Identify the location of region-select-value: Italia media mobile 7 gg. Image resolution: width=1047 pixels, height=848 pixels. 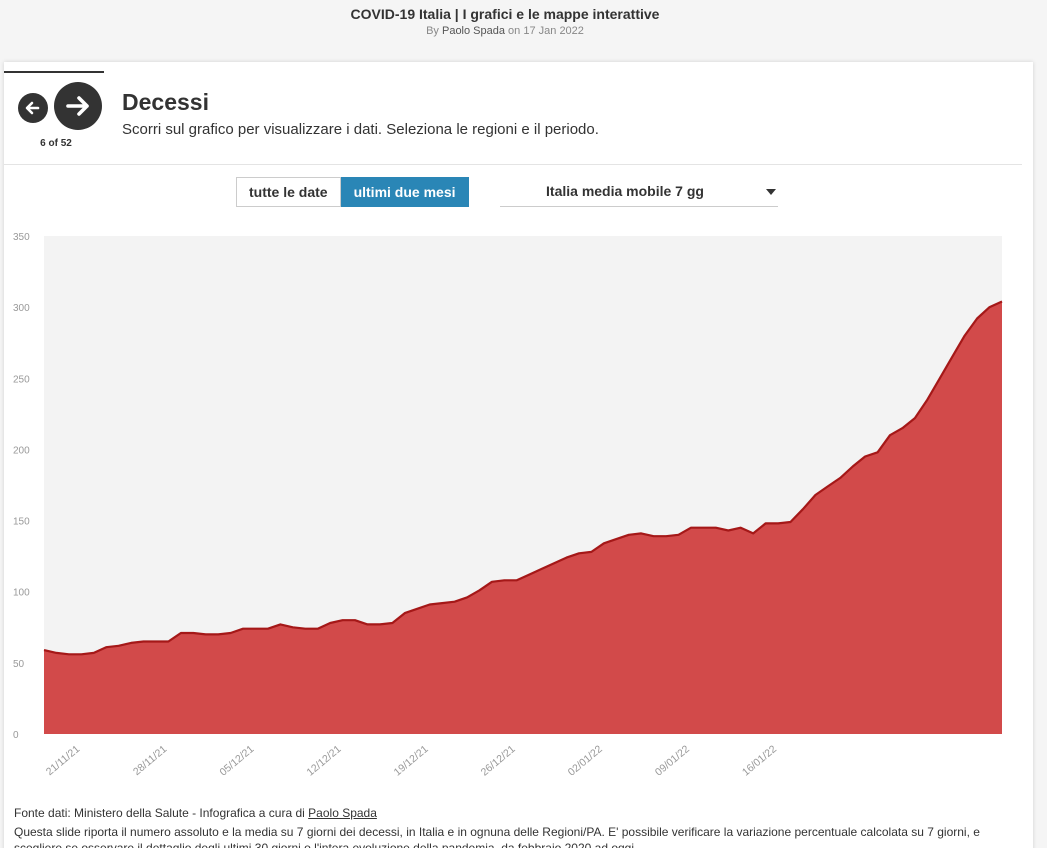
(625, 191).